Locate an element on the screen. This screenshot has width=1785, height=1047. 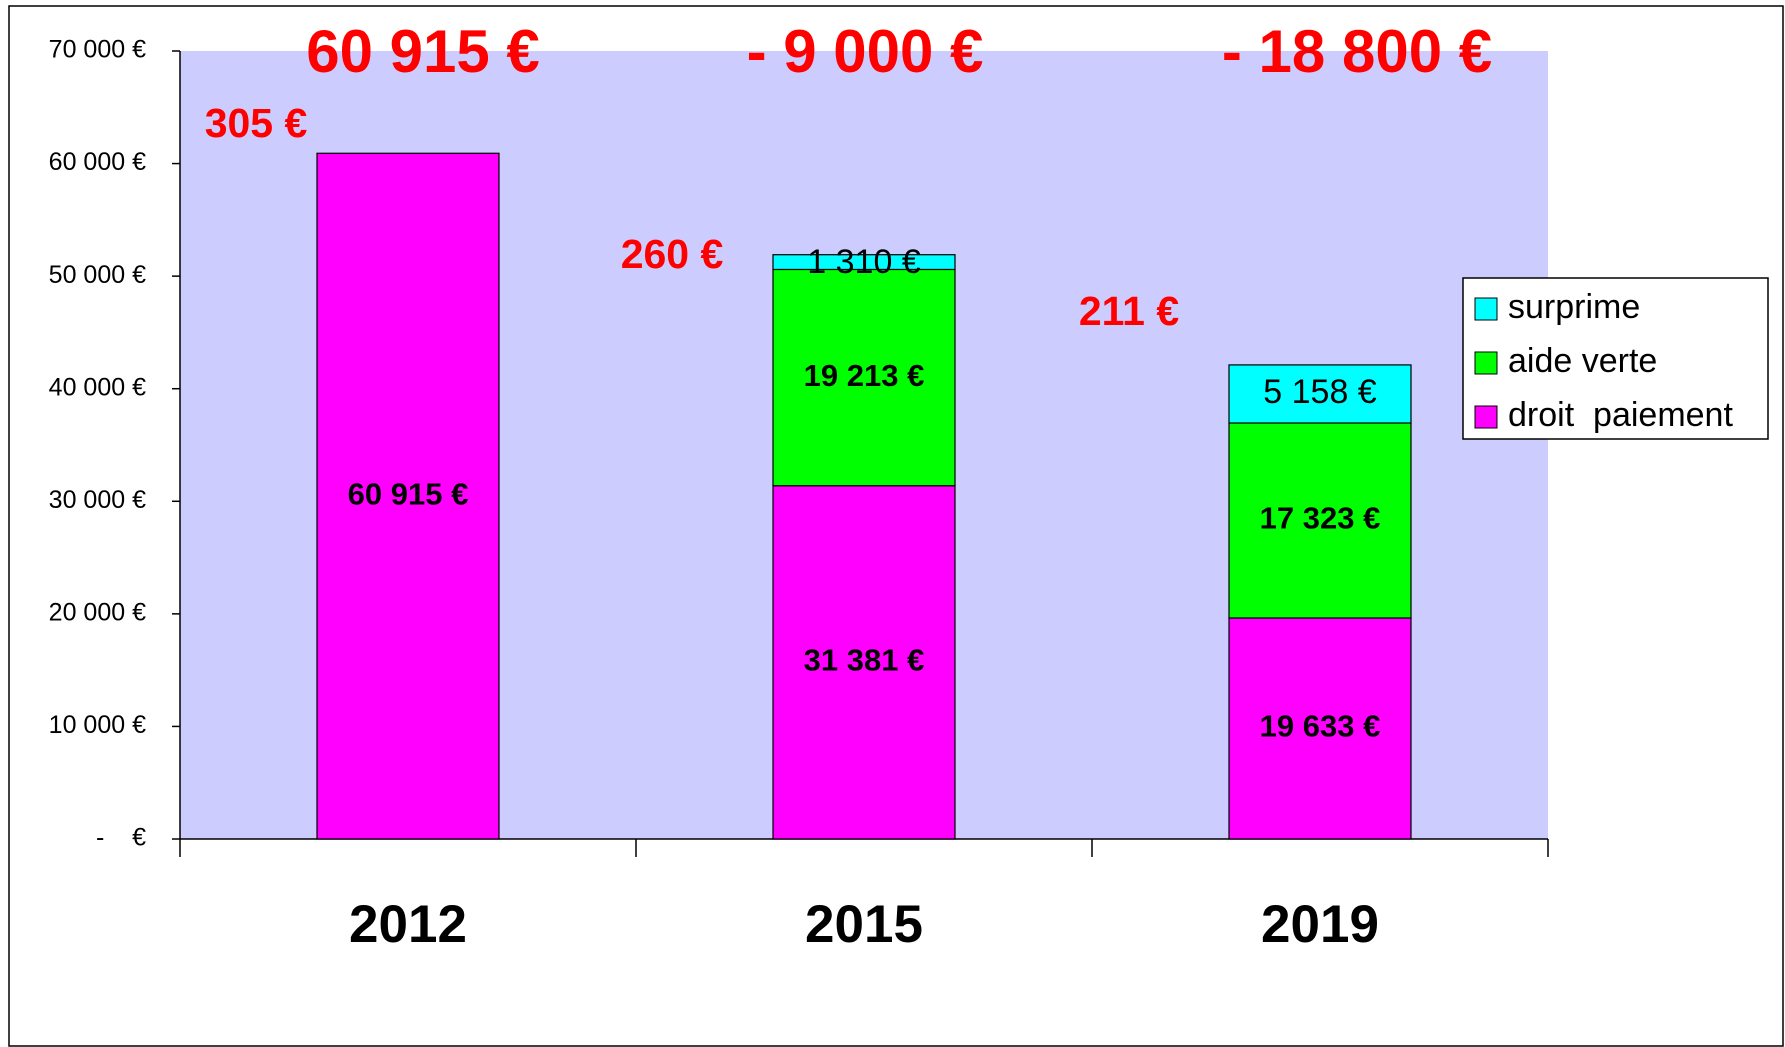
y-tick-label: 50 000 € is located at coordinates (97, 275).